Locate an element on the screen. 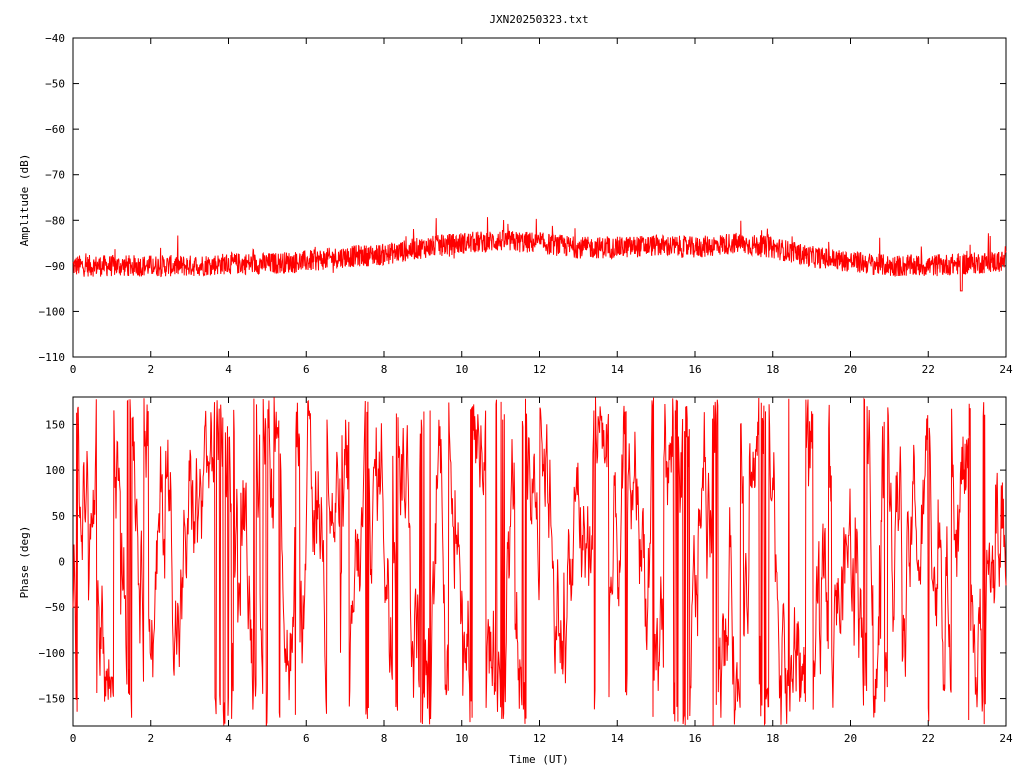  phase-x-tick-label: 16 is located at coordinates (694, 738).